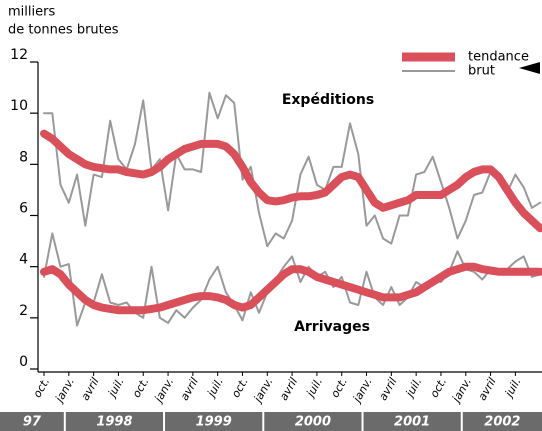 The height and width of the screenshot is (431, 542). Describe the element at coordinates (31, 12) in the screenshot. I see `y-axis-label: milliers` at that location.